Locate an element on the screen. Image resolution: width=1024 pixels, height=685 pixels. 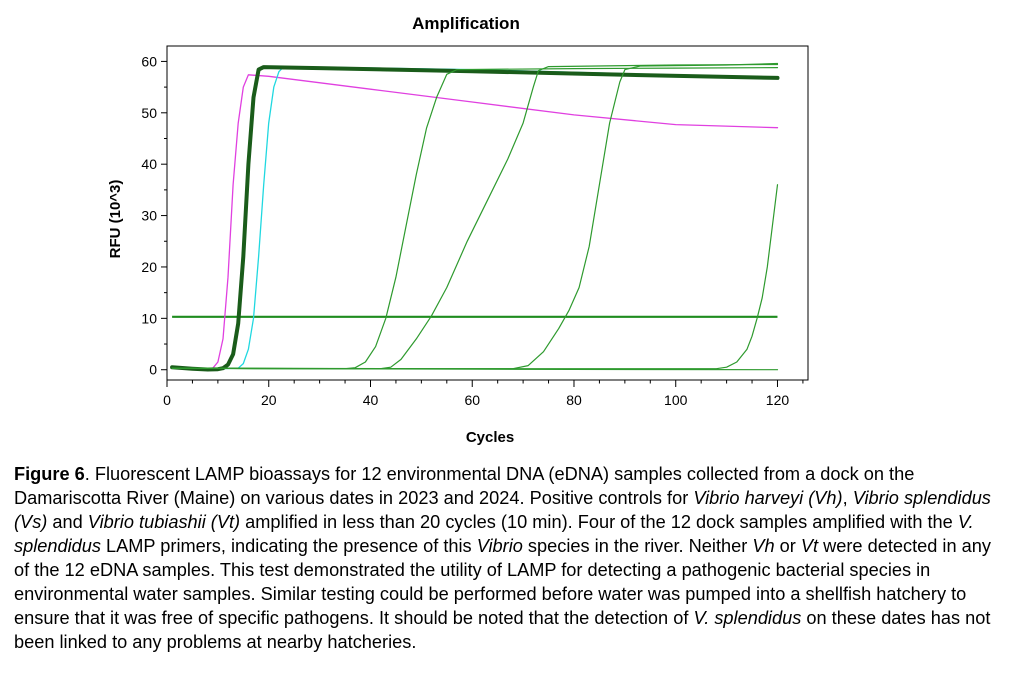
genus-vibrio: Vibrio is located at coordinates (499, 546).